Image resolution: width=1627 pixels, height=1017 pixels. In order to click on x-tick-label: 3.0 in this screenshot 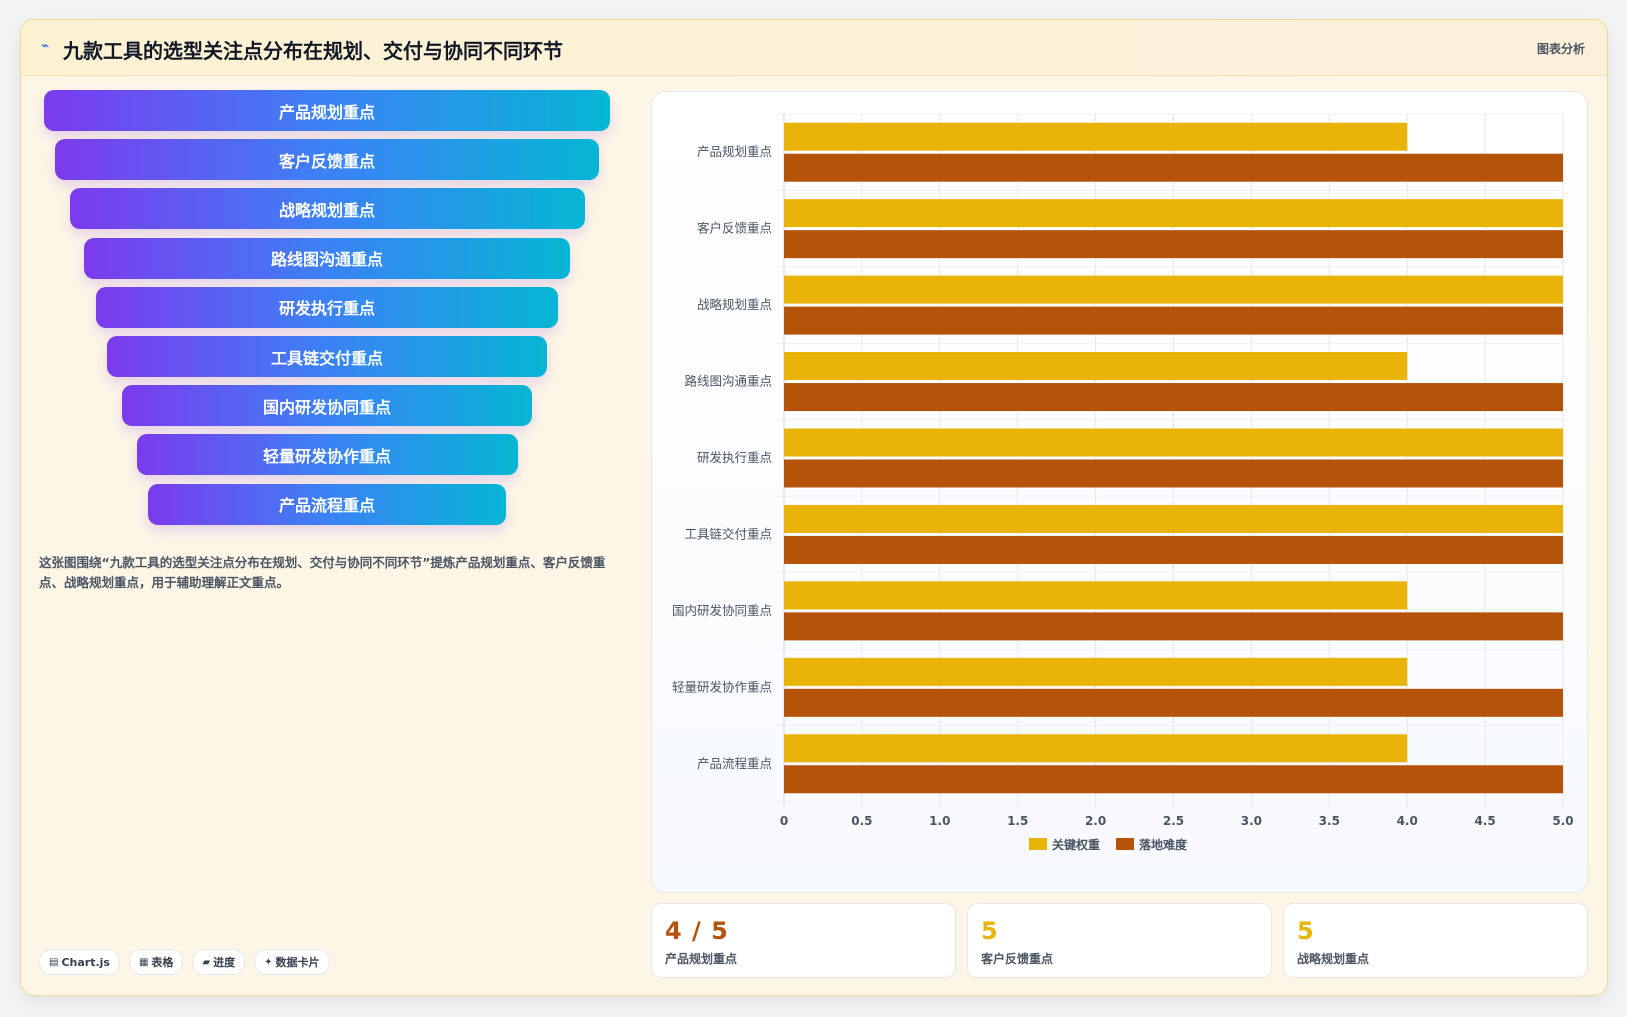, I will do `click(1251, 821)`.